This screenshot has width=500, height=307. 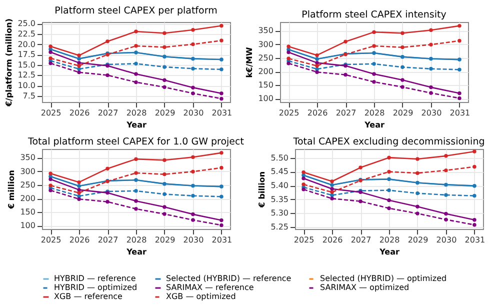 What do you see at coordinates (210, 287) in the screenshot?
I see `legend-label: SARIMAX — reference` at bounding box center [210, 287].